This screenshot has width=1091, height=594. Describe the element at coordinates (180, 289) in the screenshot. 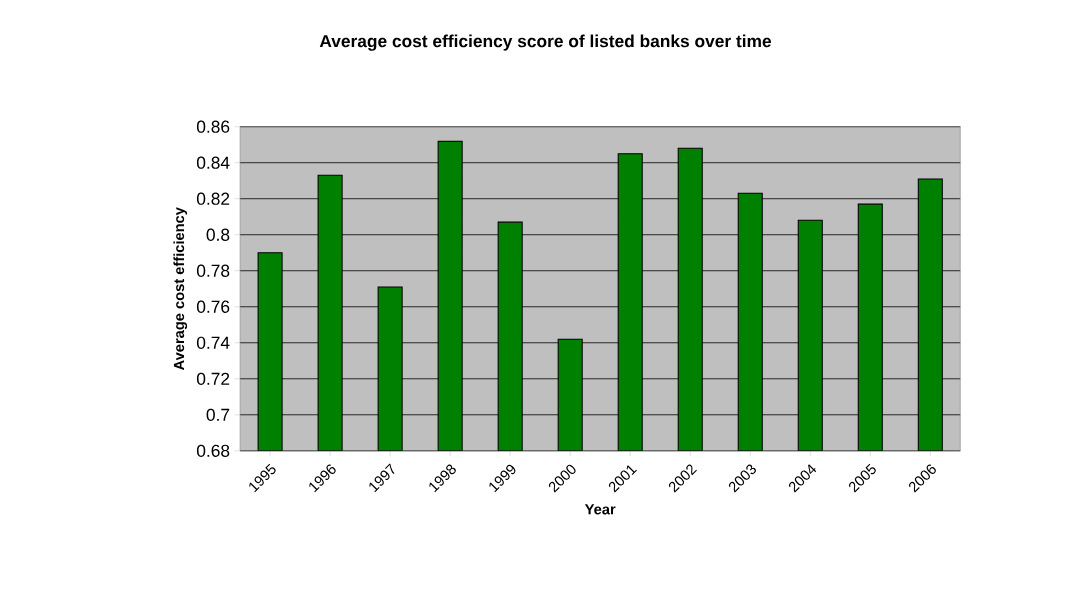

I see `y-axis-title: Average cost efficiency` at that location.